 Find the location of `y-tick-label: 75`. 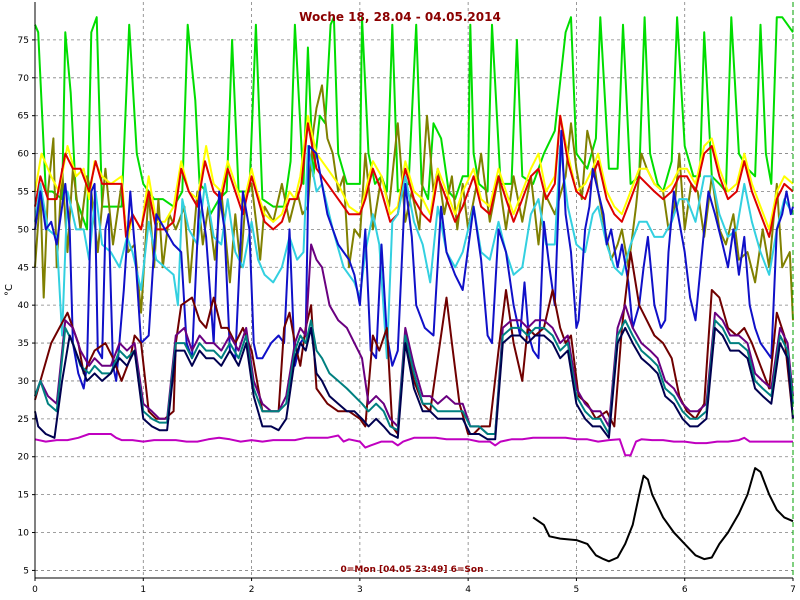

y-tick-label: 75 is located at coordinates (23, 41).